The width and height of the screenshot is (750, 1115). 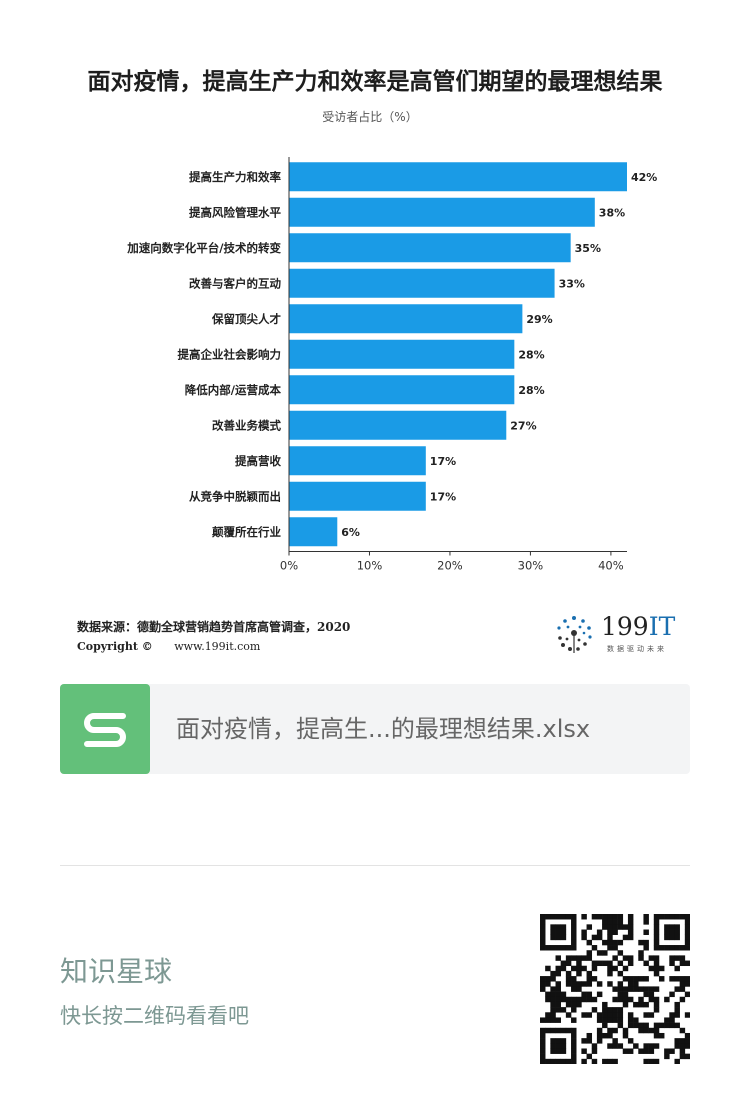 I want to click on spreadsheet-s-icon, so click(x=105, y=729).